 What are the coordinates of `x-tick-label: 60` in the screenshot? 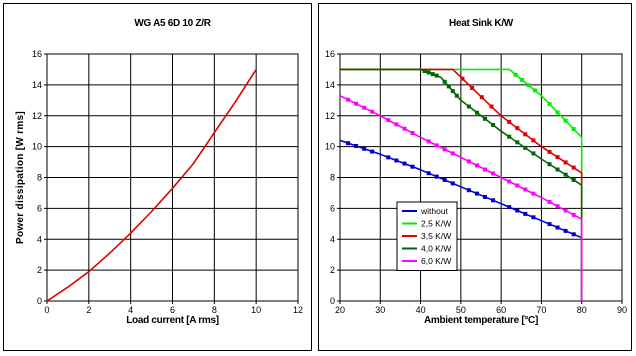 It's located at (501, 310).